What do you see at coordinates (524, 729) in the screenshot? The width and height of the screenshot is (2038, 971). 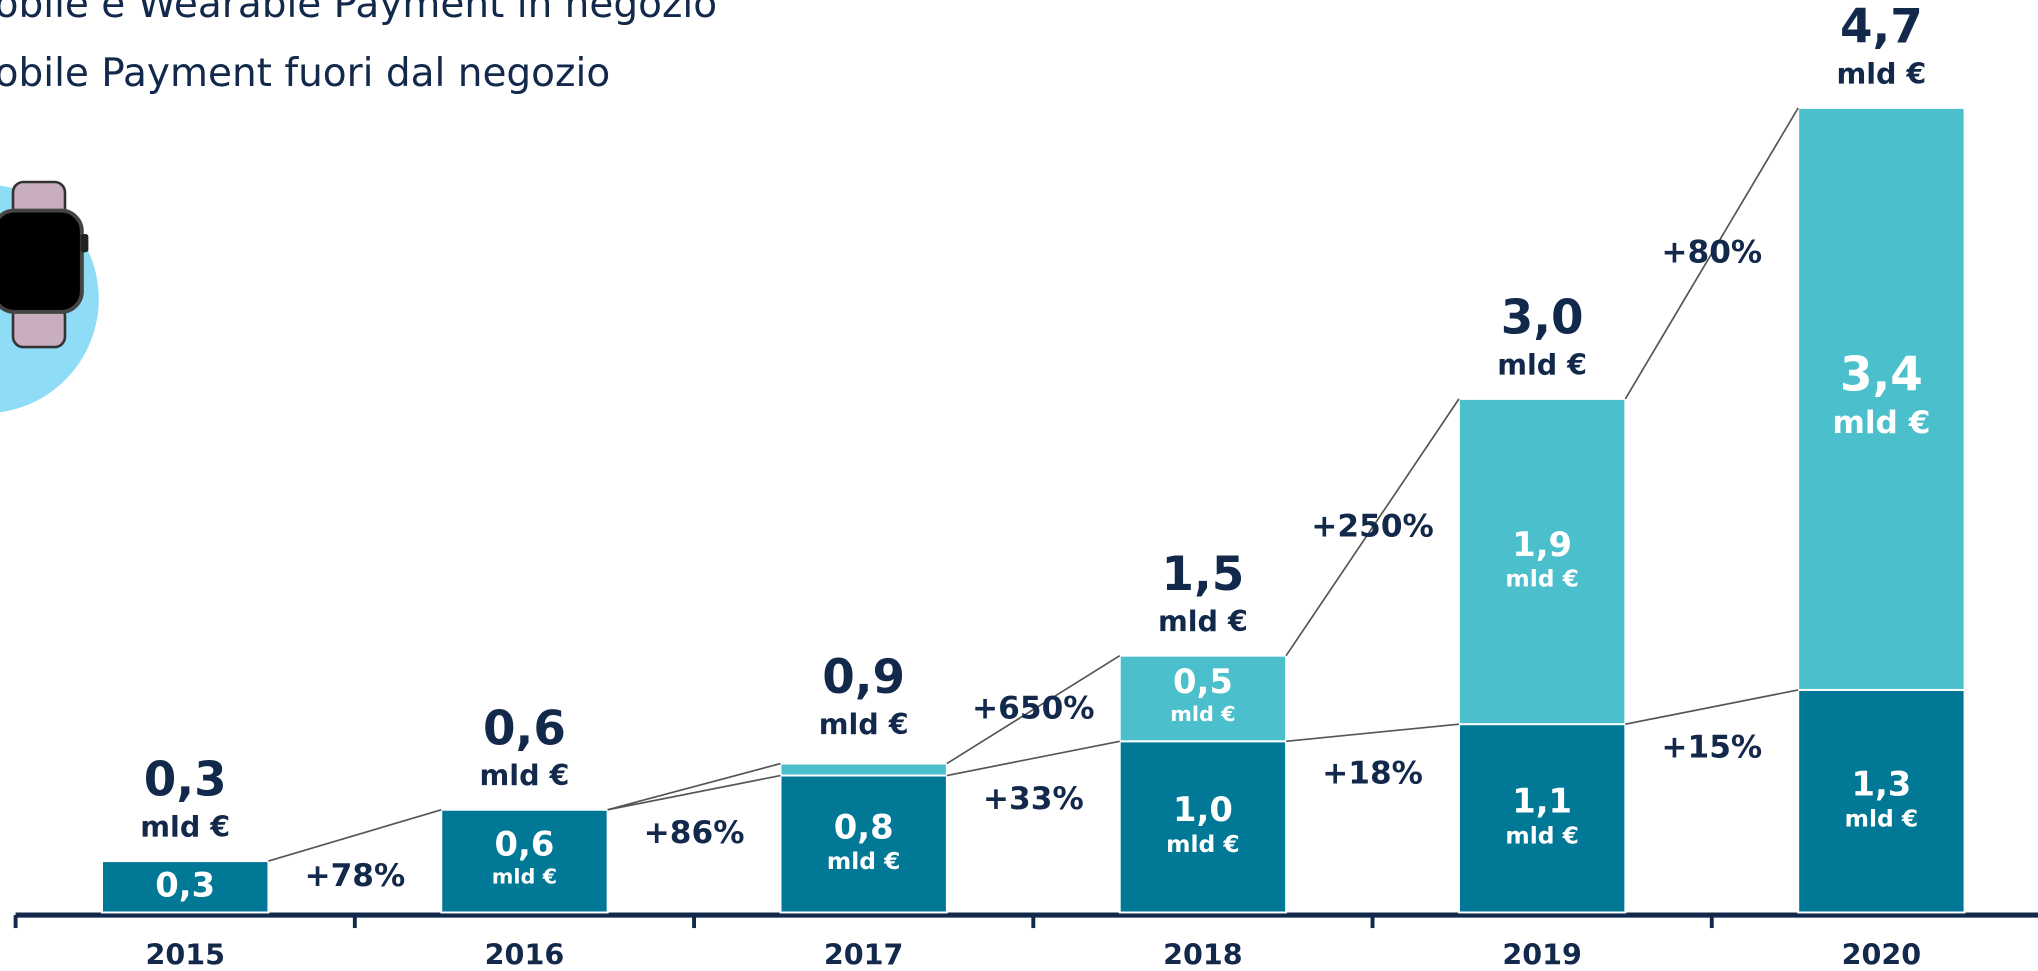 I see `total-label: 0,6` at bounding box center [524, 729].